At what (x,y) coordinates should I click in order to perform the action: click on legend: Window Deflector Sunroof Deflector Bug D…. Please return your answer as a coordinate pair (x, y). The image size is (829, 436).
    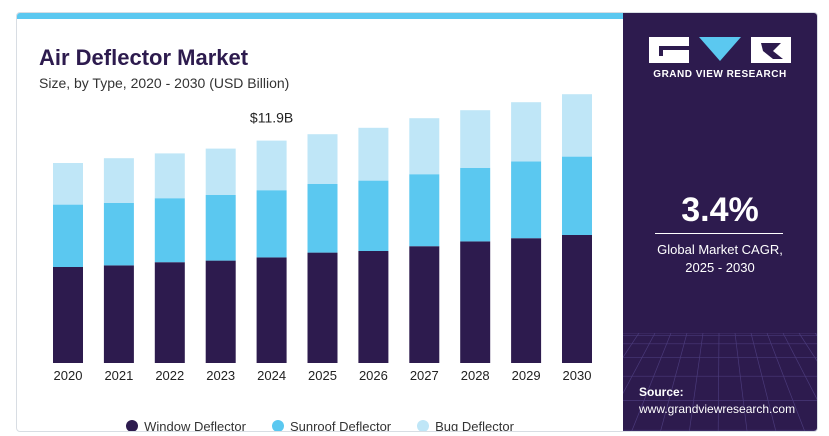
    Looking at the image, I should click on (320, 424).